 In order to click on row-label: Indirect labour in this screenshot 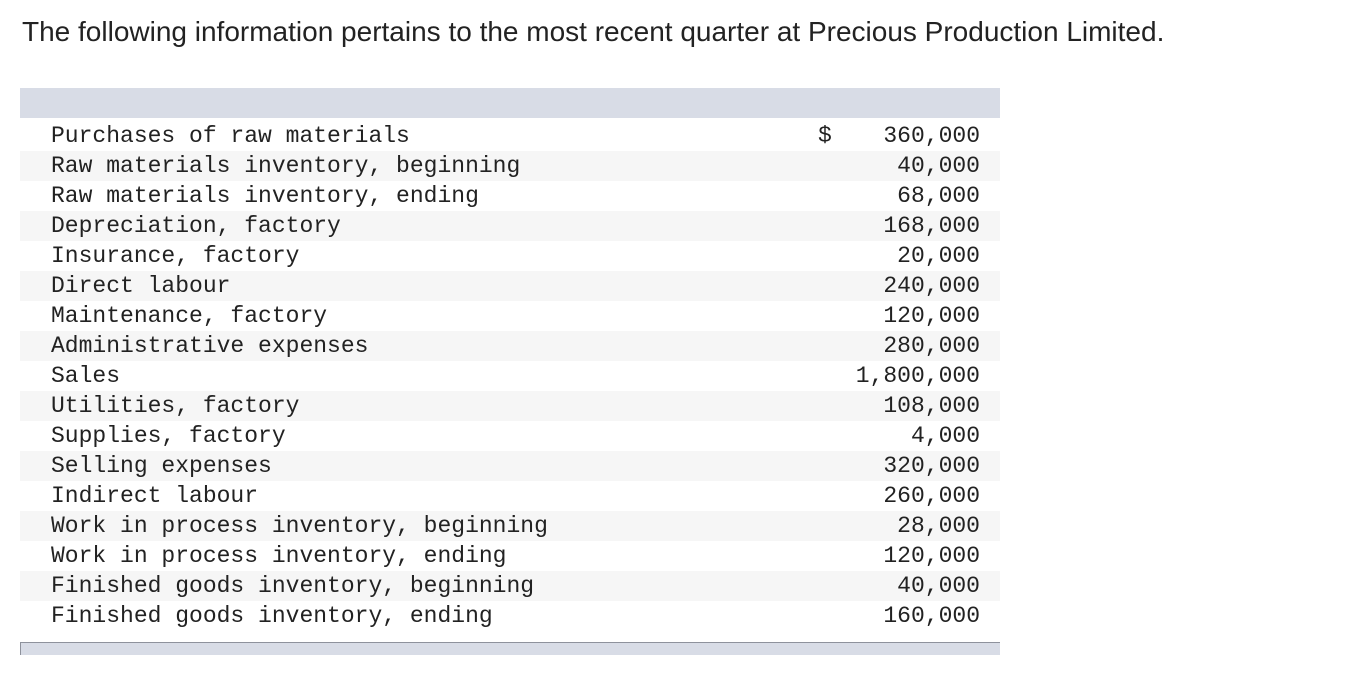, I will do `click(155, 496)`.